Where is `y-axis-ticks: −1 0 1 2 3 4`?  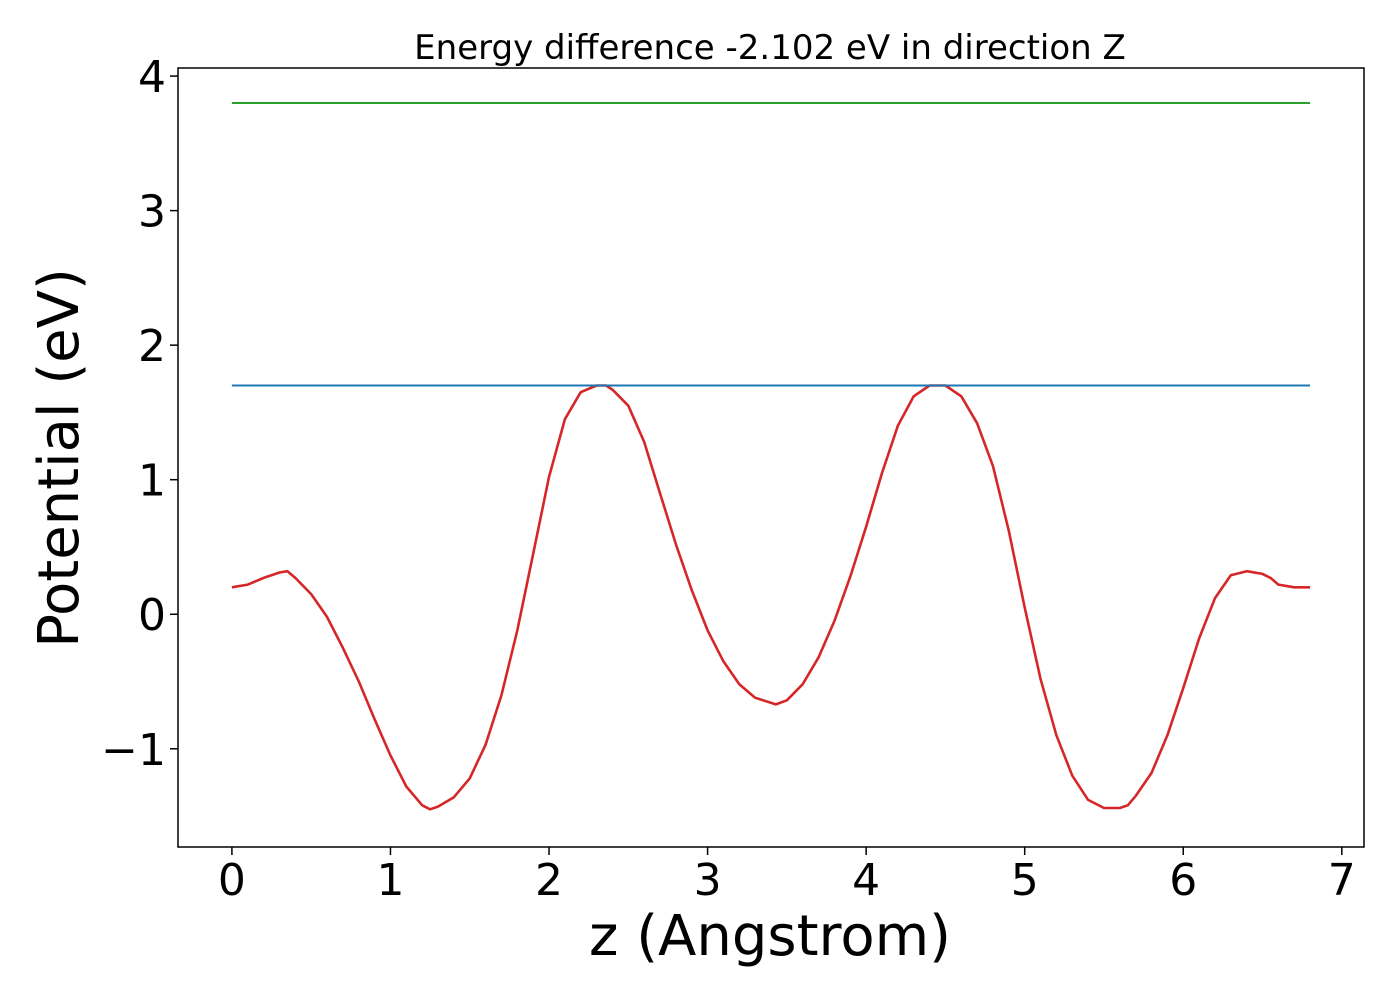 y-axis-ticks: −1 0 1 2 3 4 is located at coordinates (139, 414).